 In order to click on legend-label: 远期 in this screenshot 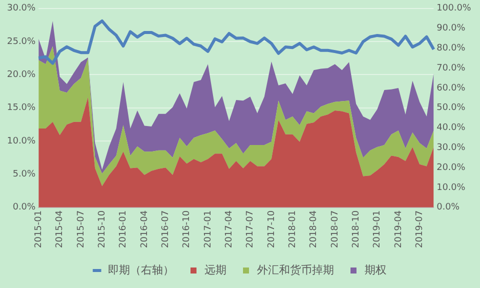, I will do `click(215, 269)`.